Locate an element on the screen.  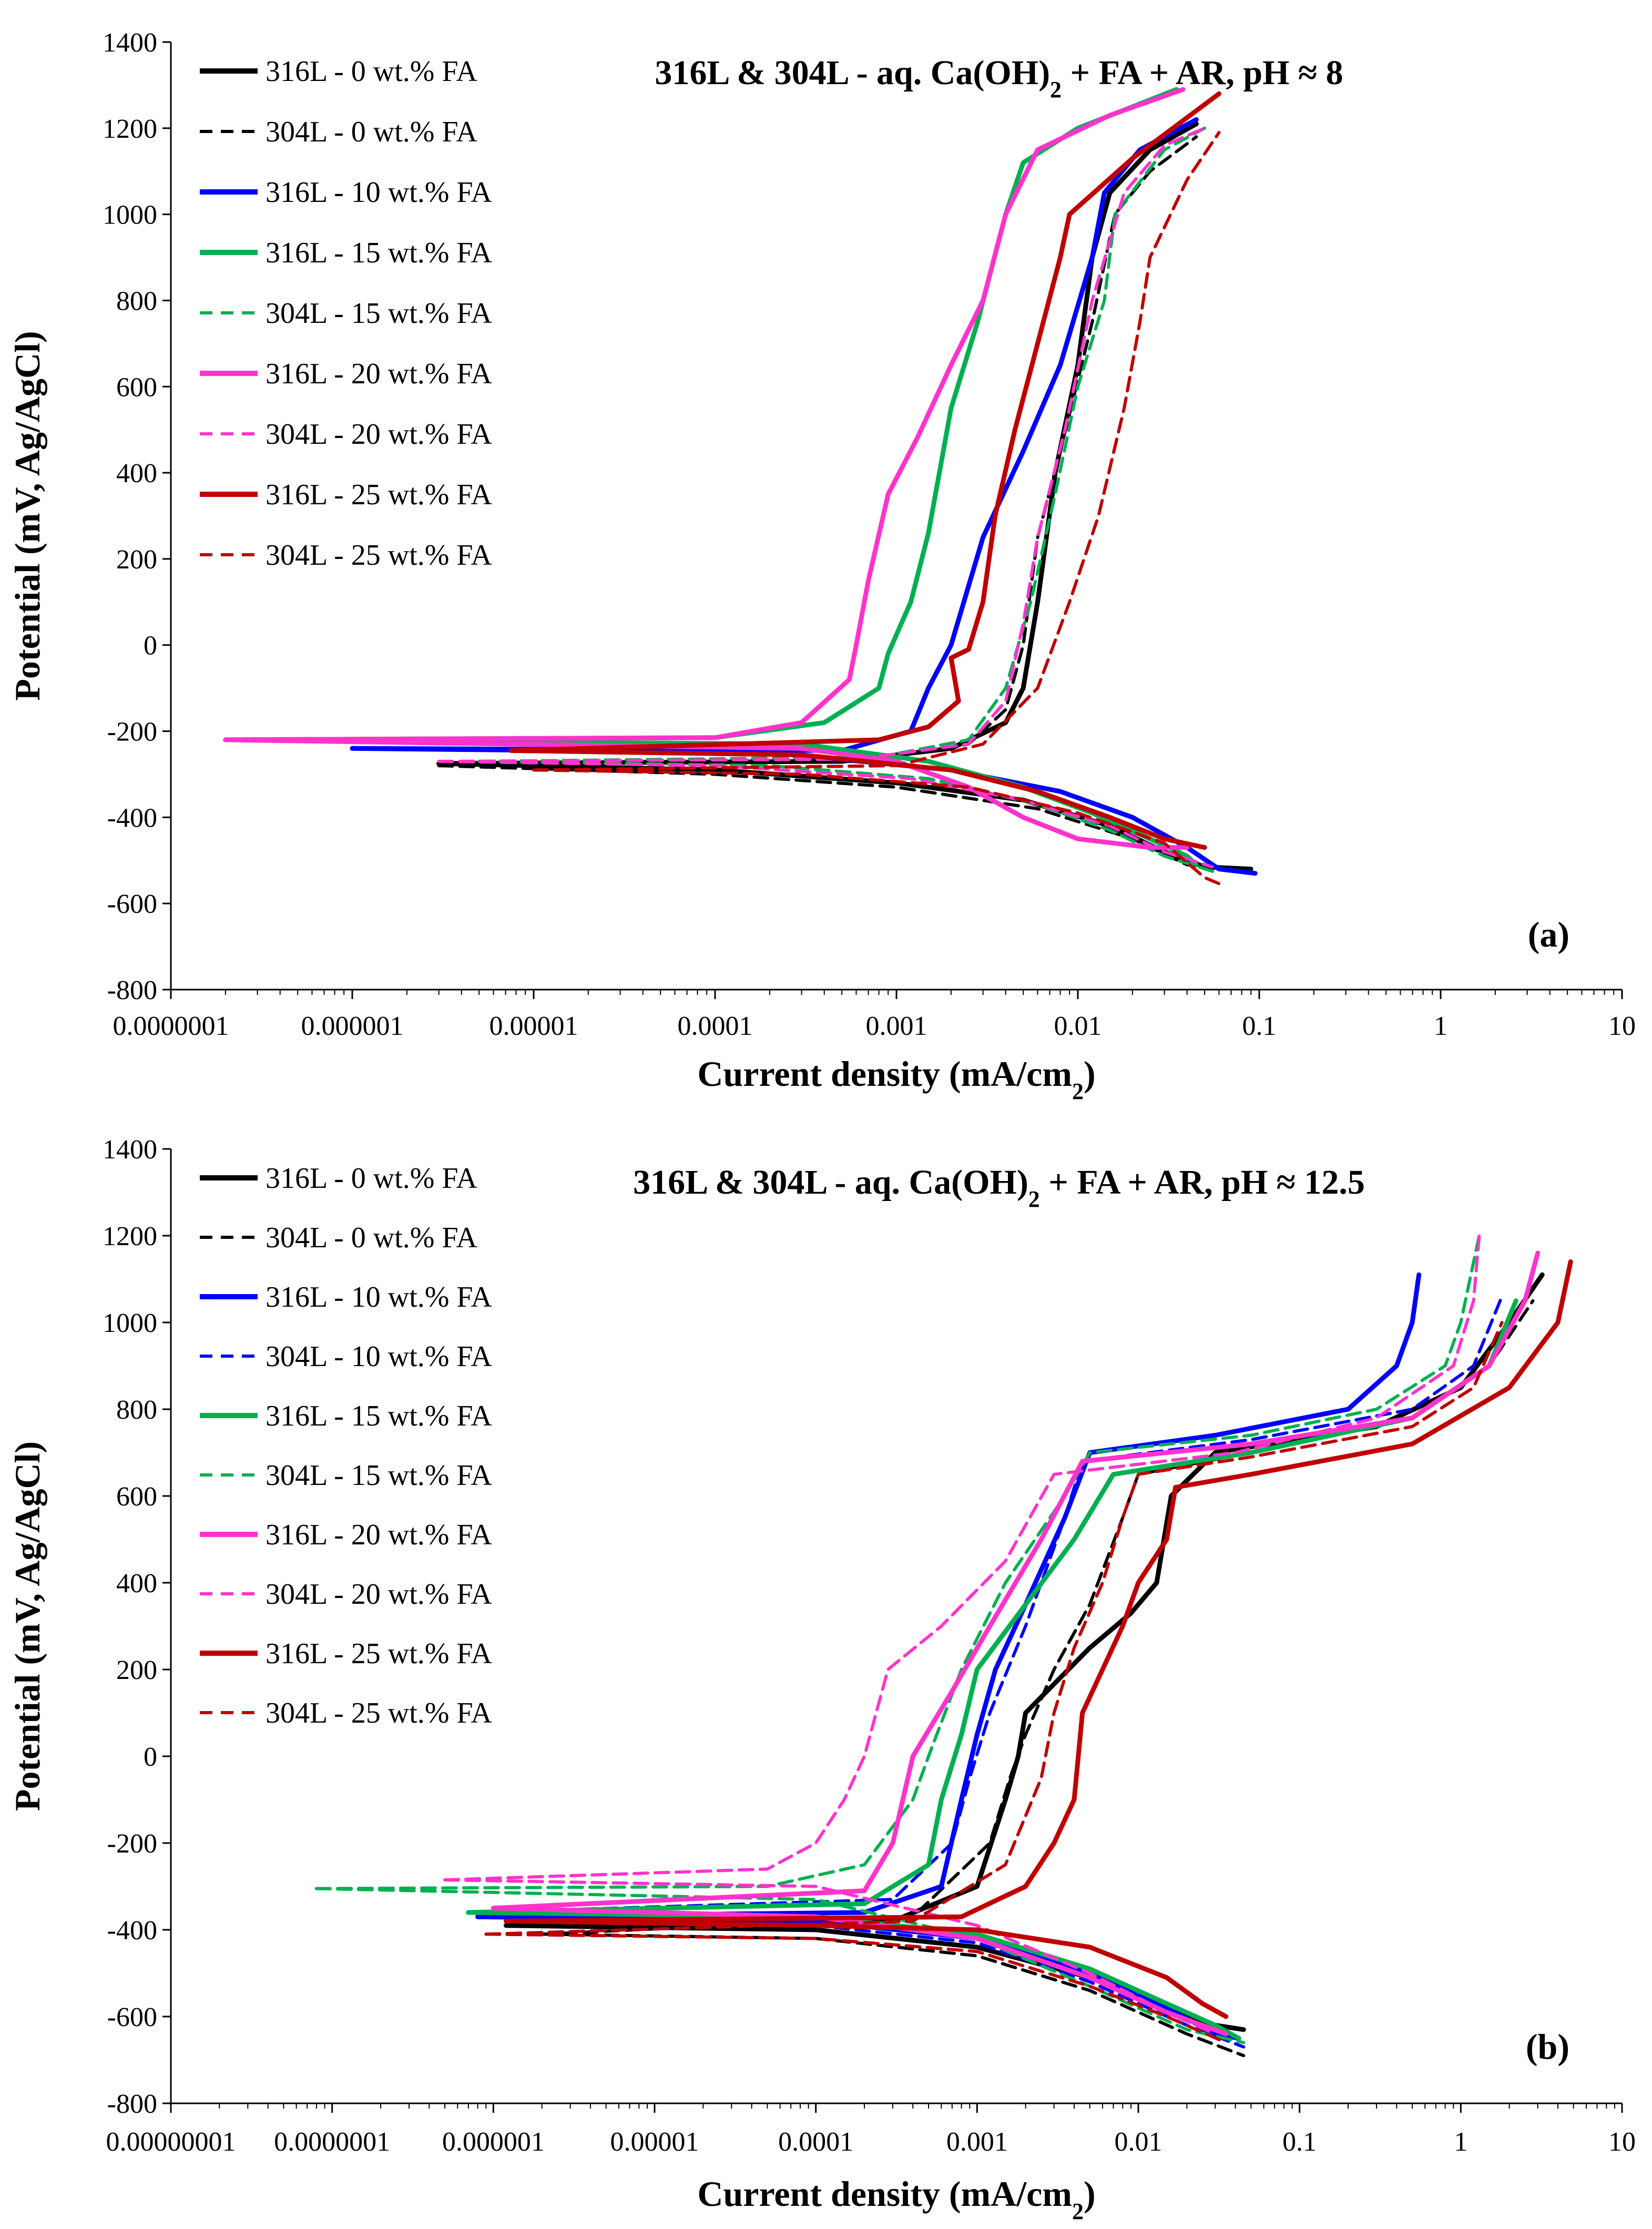
legend-entry: 316L - 15 wt.% FA is located at coordinates (379, 1416).